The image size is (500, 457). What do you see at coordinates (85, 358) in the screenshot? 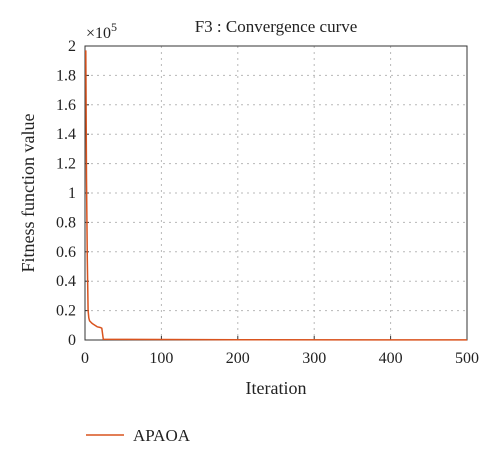
I see `x-tick-label: 0` at bounding box center [85, 358].